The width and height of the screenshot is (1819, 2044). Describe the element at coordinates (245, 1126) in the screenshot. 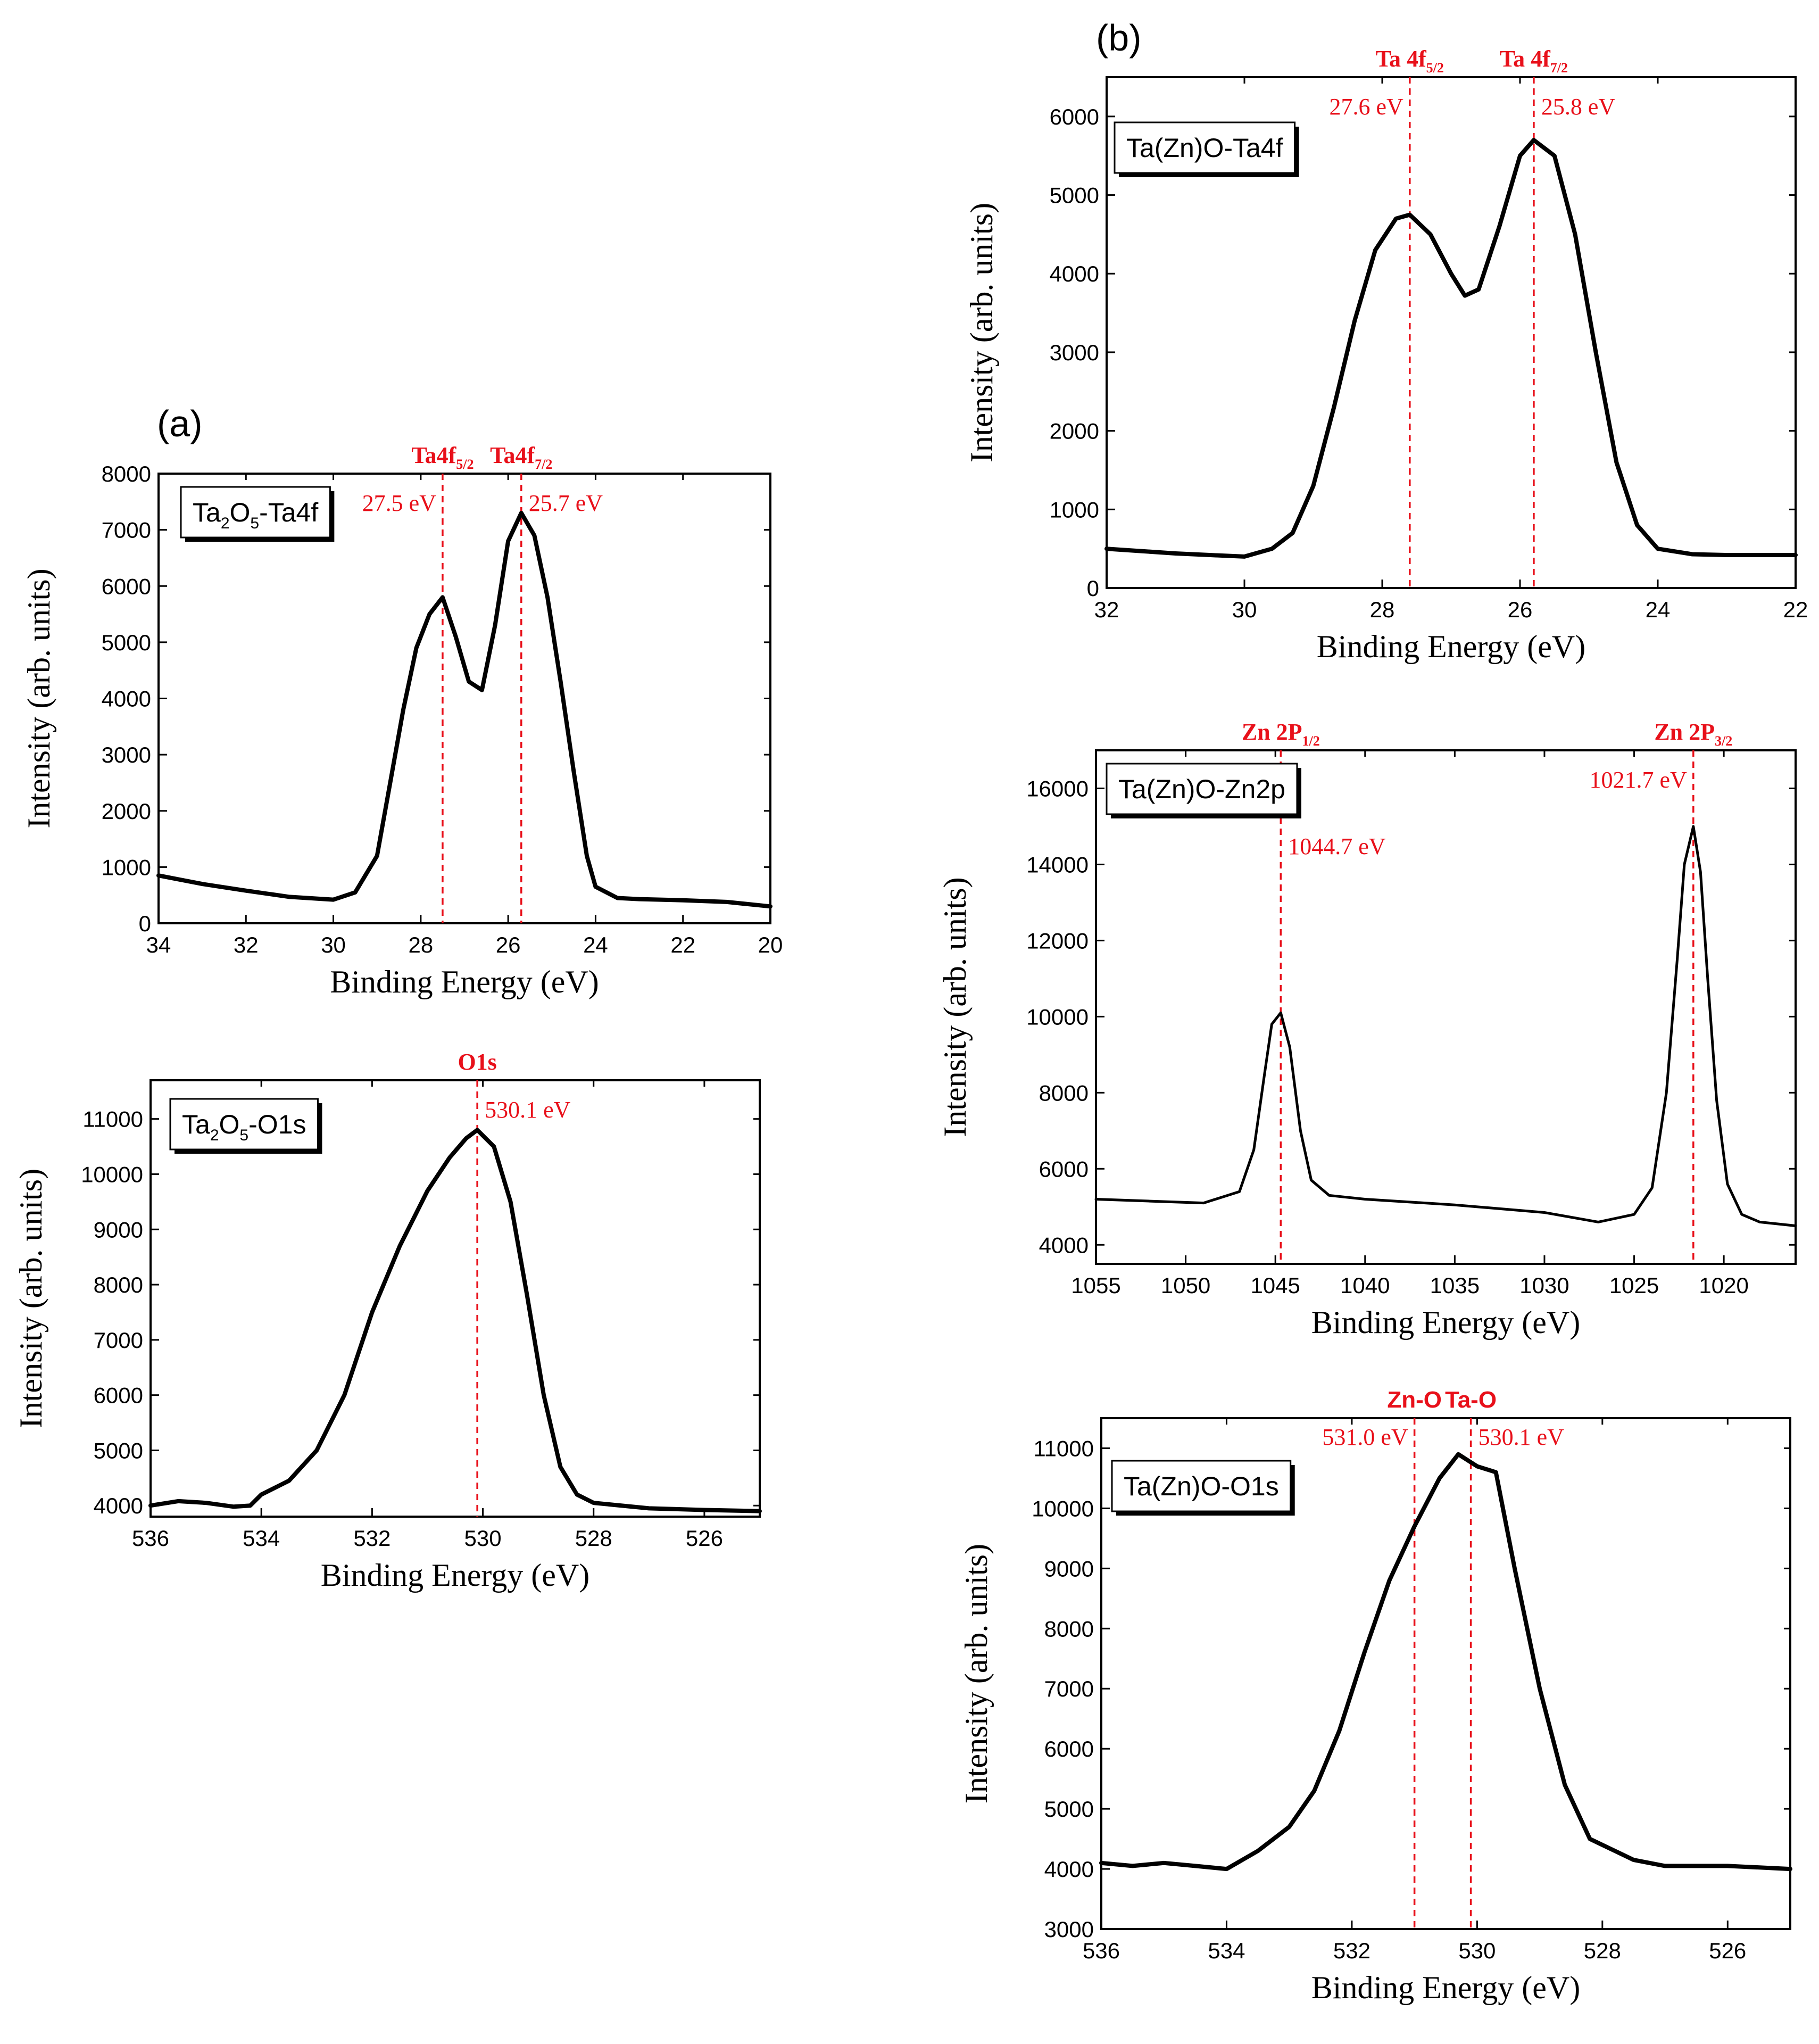

I see `legend-box: Ta2O5-O1s` at that location.